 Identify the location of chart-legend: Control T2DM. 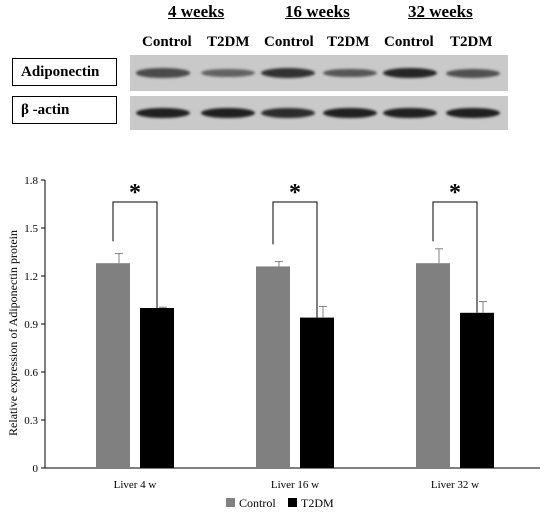
(280, 503).